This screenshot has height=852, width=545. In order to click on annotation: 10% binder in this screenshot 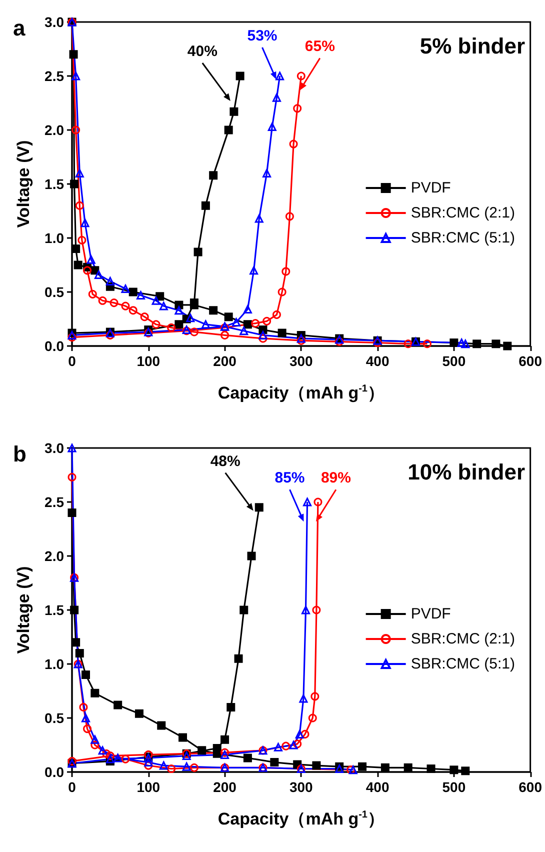, I will do `click(467, 472)`.